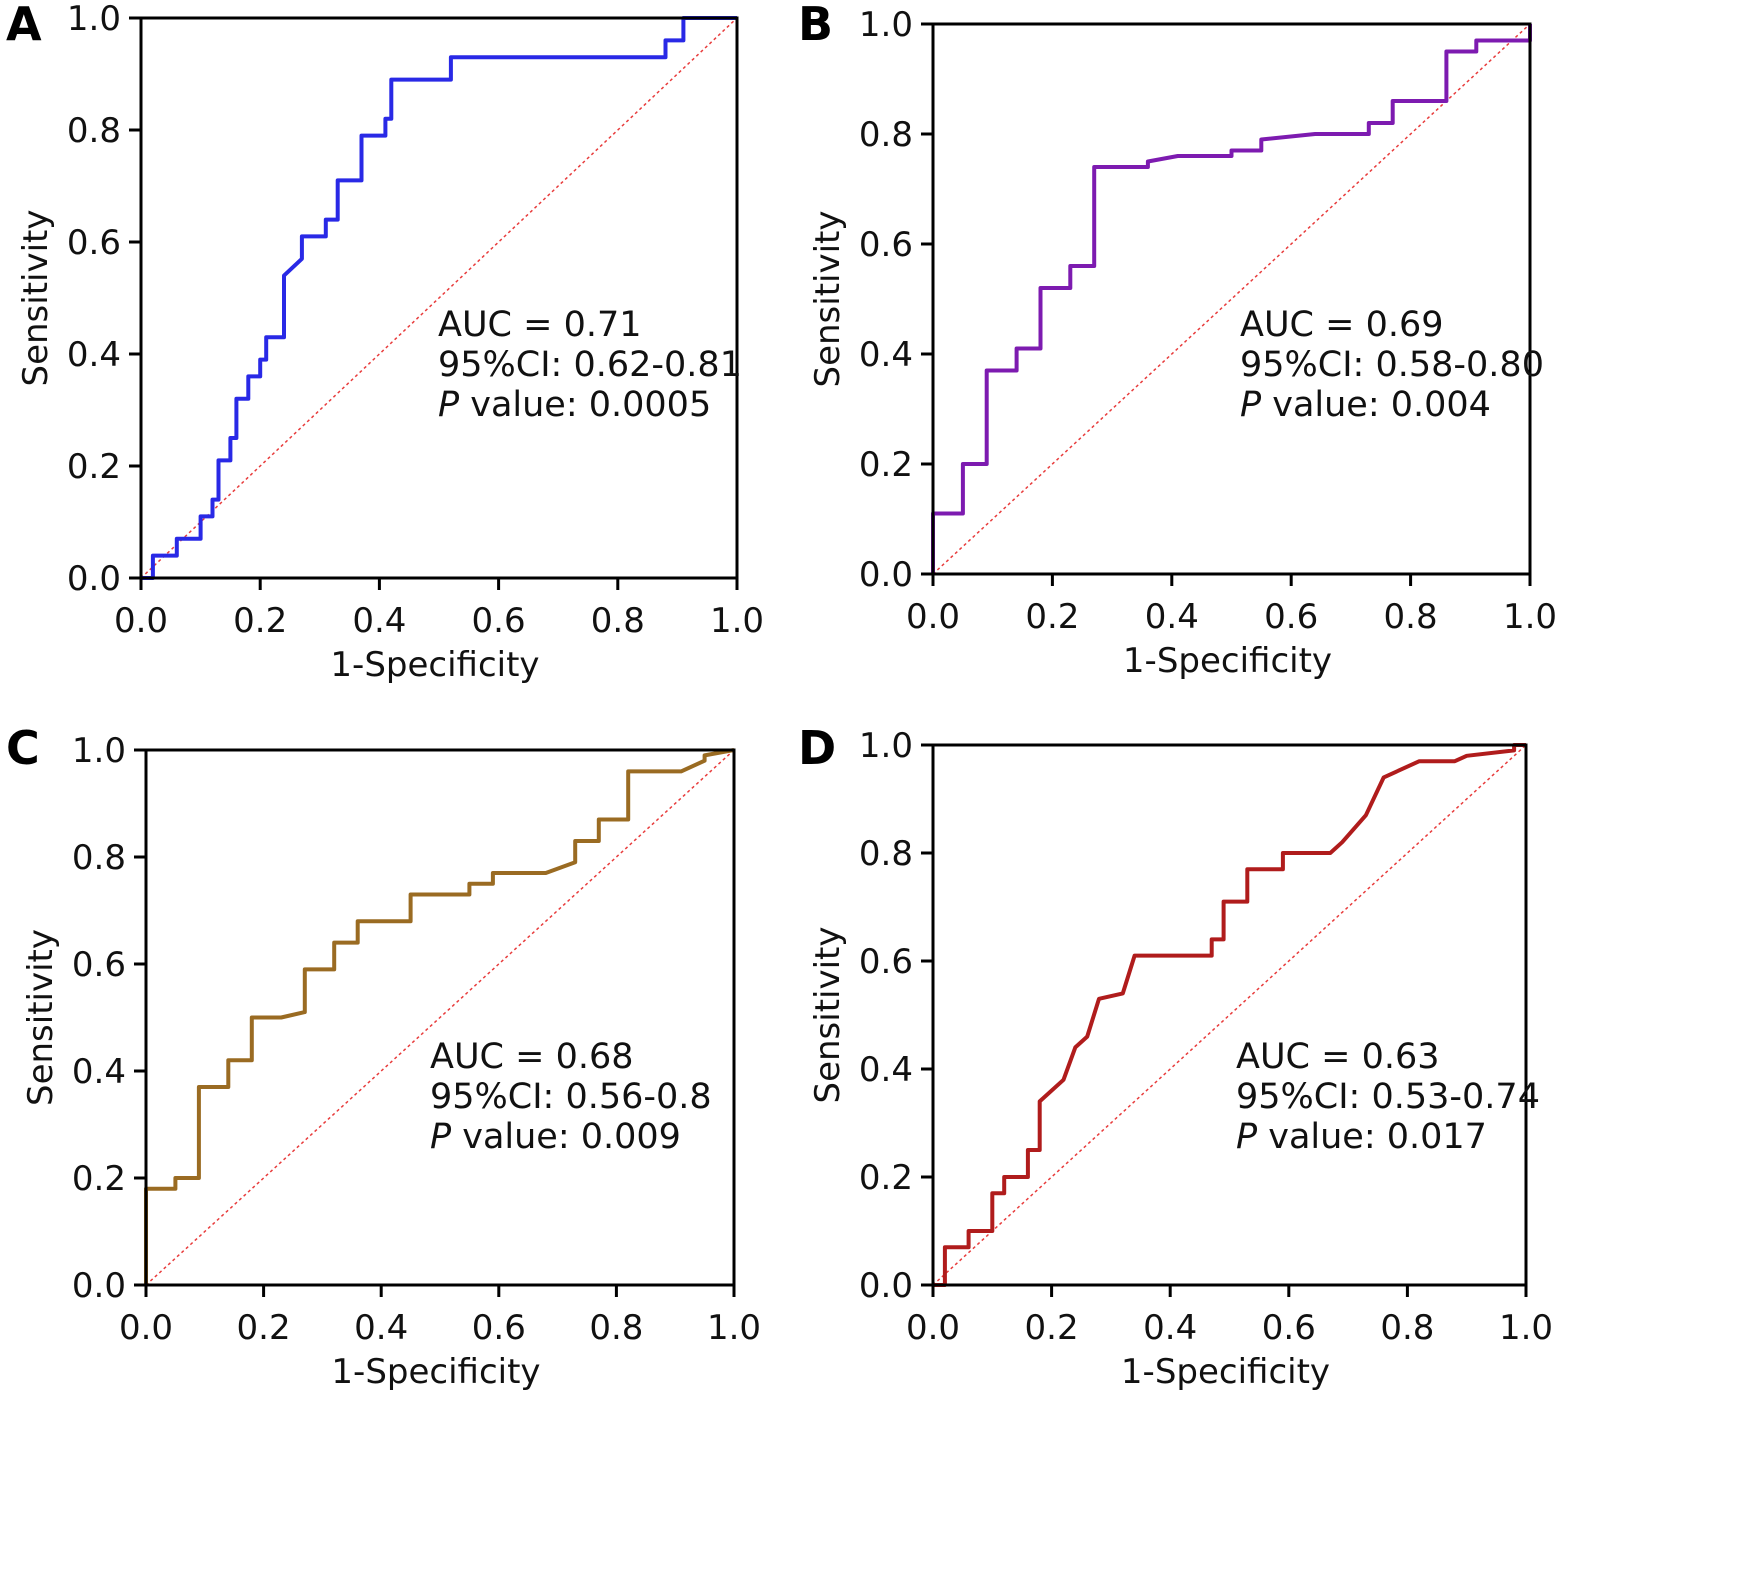 The height and width of the screenshot is (1577, 1764). I want to click on p-value-annotation: P value: 0.004, so click(1365, 405).